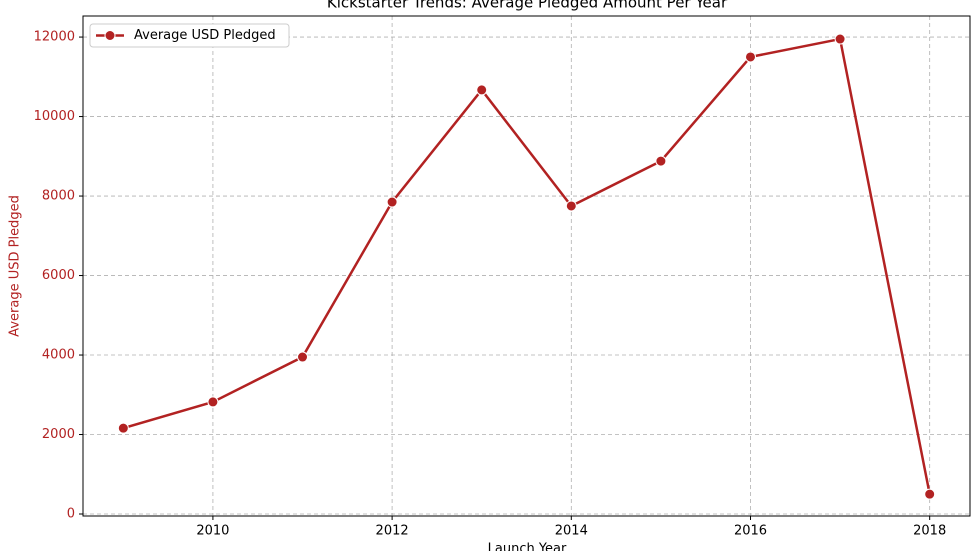 The height and width of the screenshot is (551, 980). What do you see at coordinates (205, 35) in the screenshot?
I see `legend-label: Average USD Pledged` at bounding box center [205, 35].